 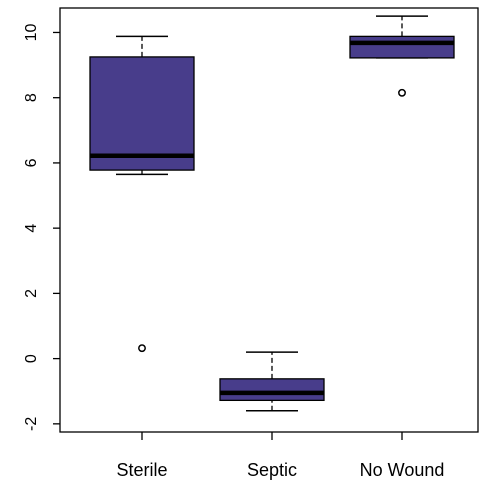 I want to click on y-tick-label: 10, so click(x=31, y=32).